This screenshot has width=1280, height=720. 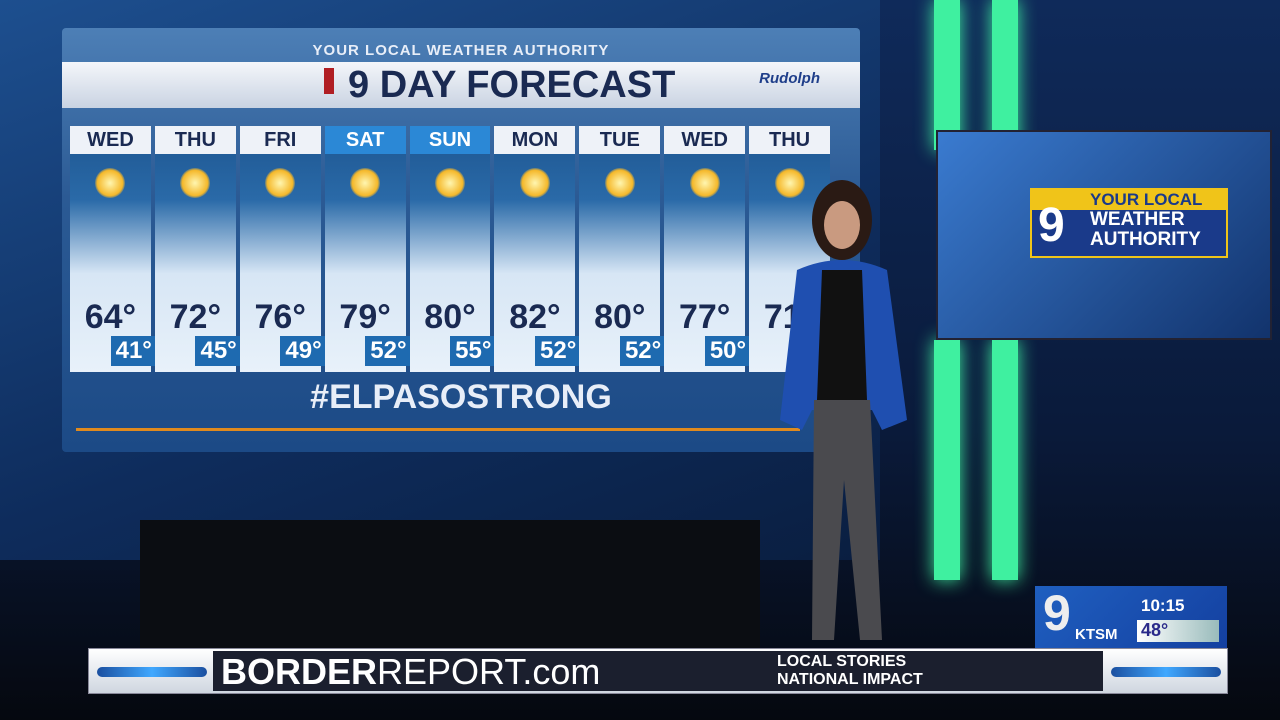 I want to click on title-bar: 9 DAY FORECAST Rudolph, so click(x=461, y=85).